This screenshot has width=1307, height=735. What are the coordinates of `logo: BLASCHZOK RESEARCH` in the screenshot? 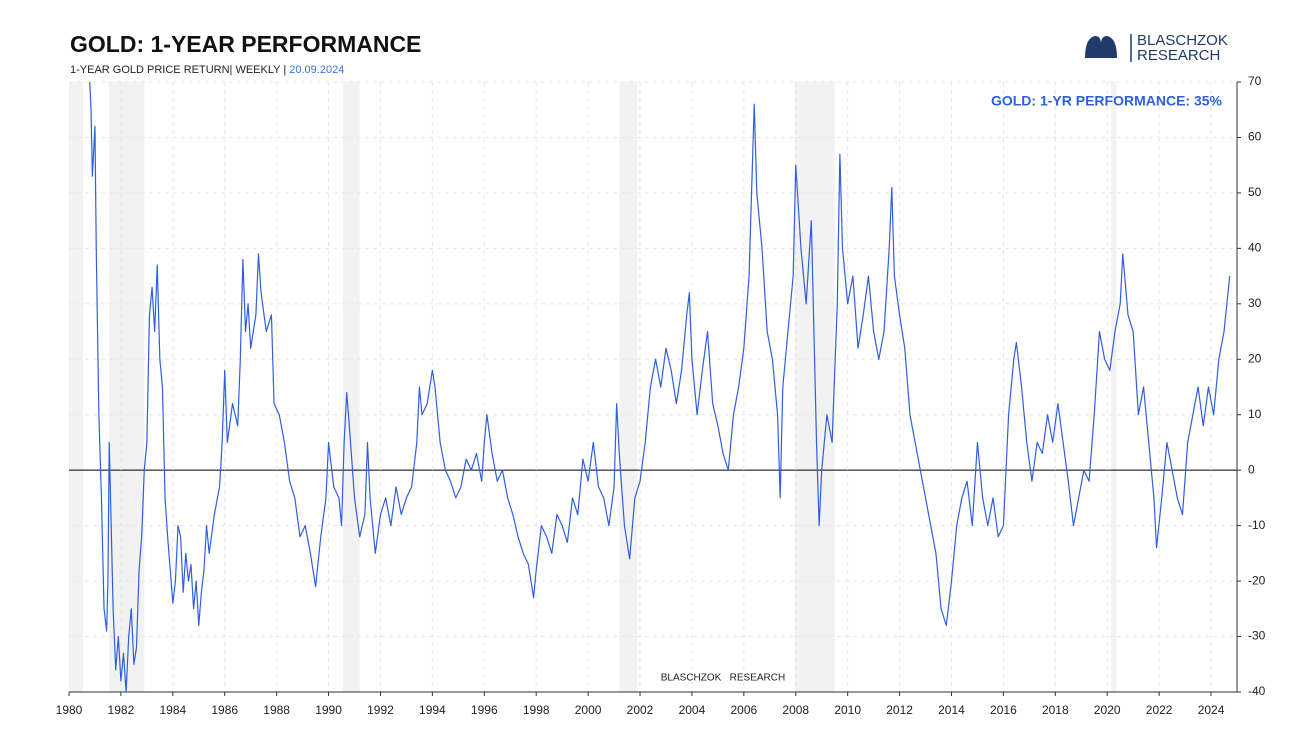 It's located at (1156, 48).